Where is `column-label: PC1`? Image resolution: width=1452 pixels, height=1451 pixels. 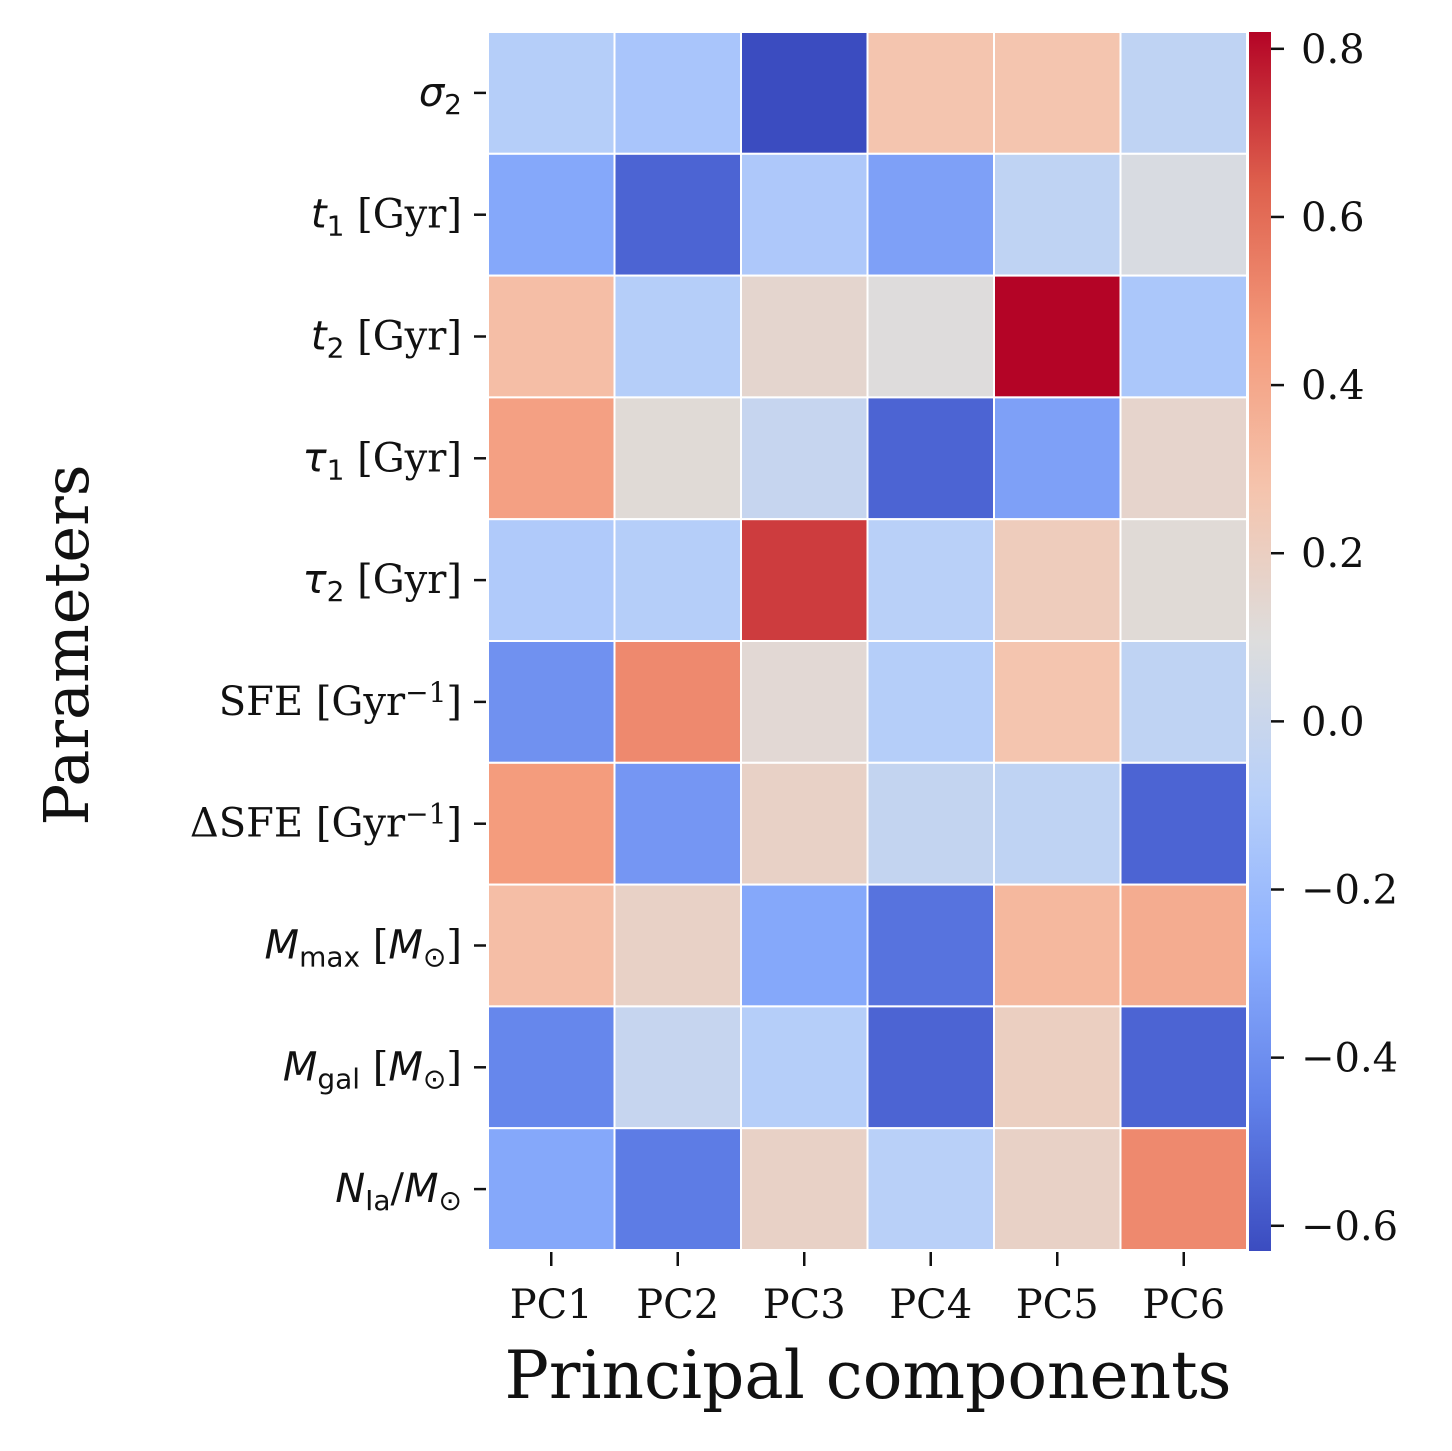 column-label: PC1 is located at coordinates (551, 1305).